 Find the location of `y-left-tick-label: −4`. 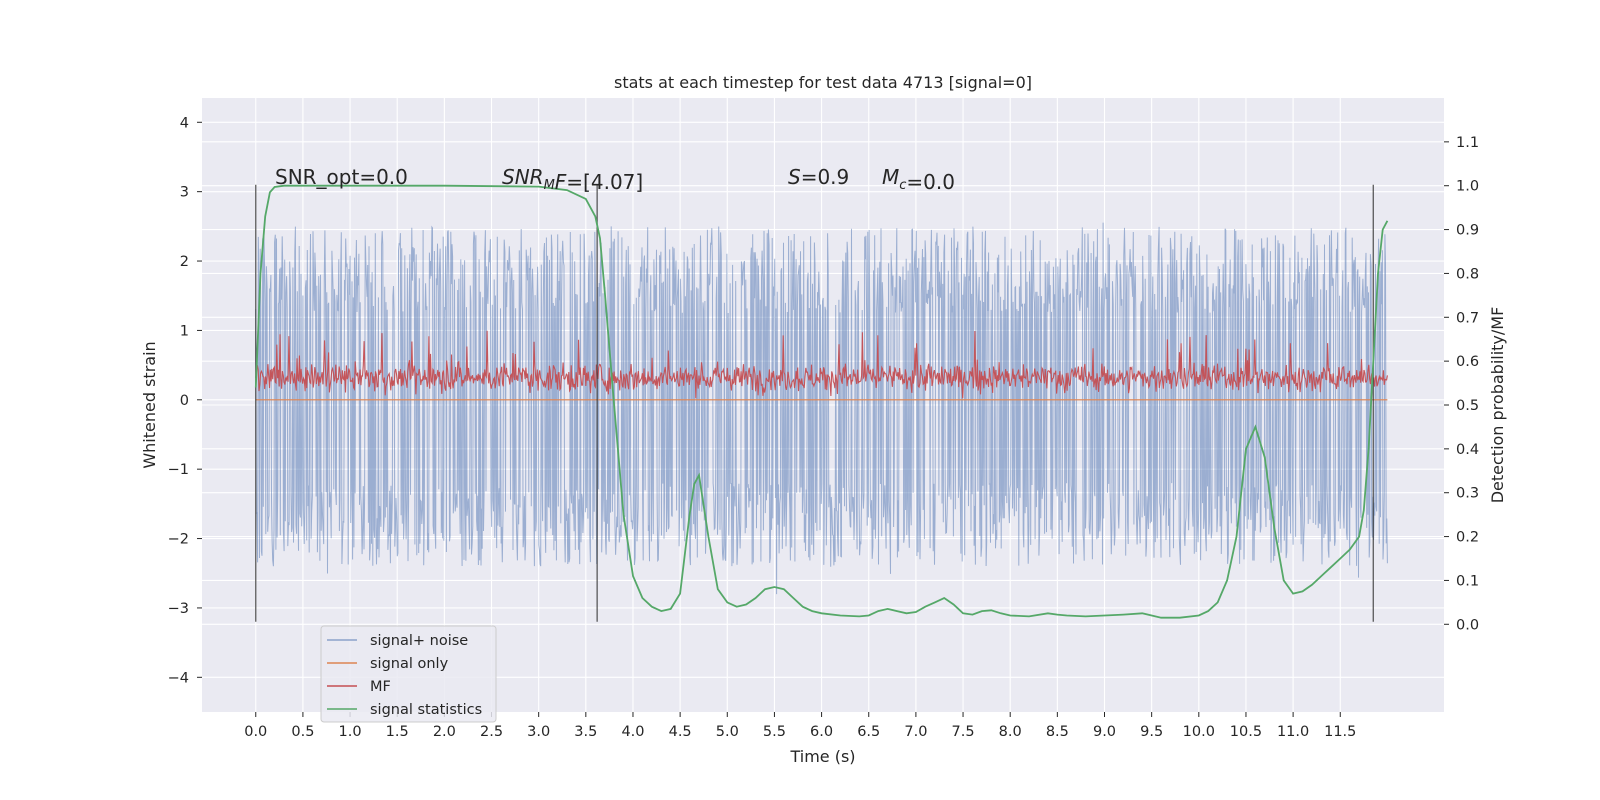

y-left-tick-label: −4 is located at coordinates (178, 678).